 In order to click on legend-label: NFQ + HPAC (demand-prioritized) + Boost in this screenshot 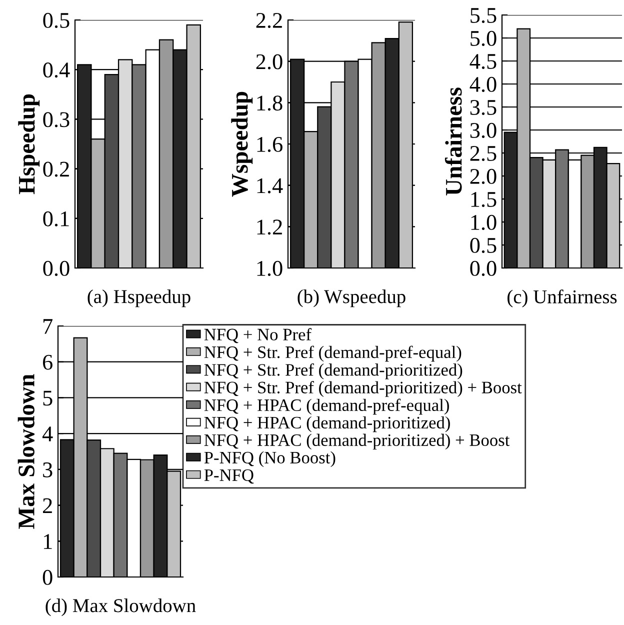, I will do `click(357, 442)`.